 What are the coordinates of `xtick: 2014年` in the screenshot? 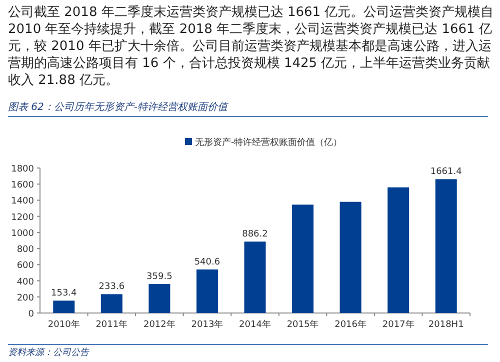 It's located at (255, 325).